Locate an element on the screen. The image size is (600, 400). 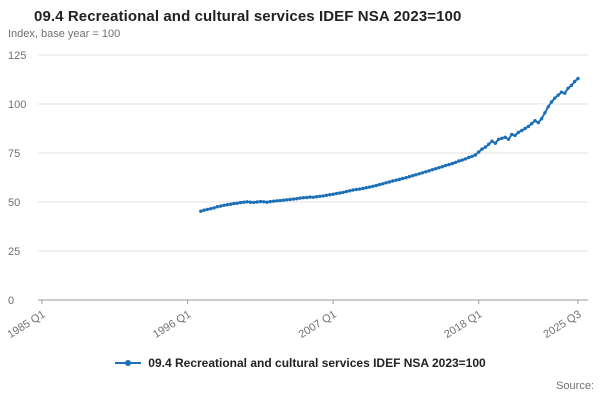
chart-subtitle: Index, base year = 100 is located at coordinates (64, 34).